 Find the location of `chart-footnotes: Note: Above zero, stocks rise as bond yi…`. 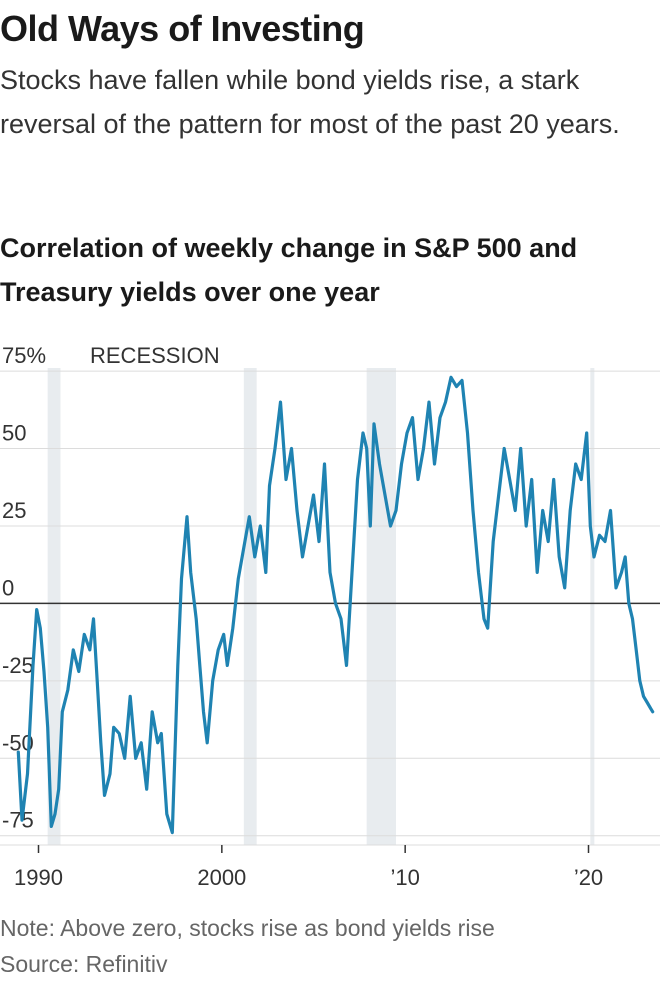

chart-footnotes: Note: Above zero, stocks rise as bond yi… is located at coordinates (247, 946).